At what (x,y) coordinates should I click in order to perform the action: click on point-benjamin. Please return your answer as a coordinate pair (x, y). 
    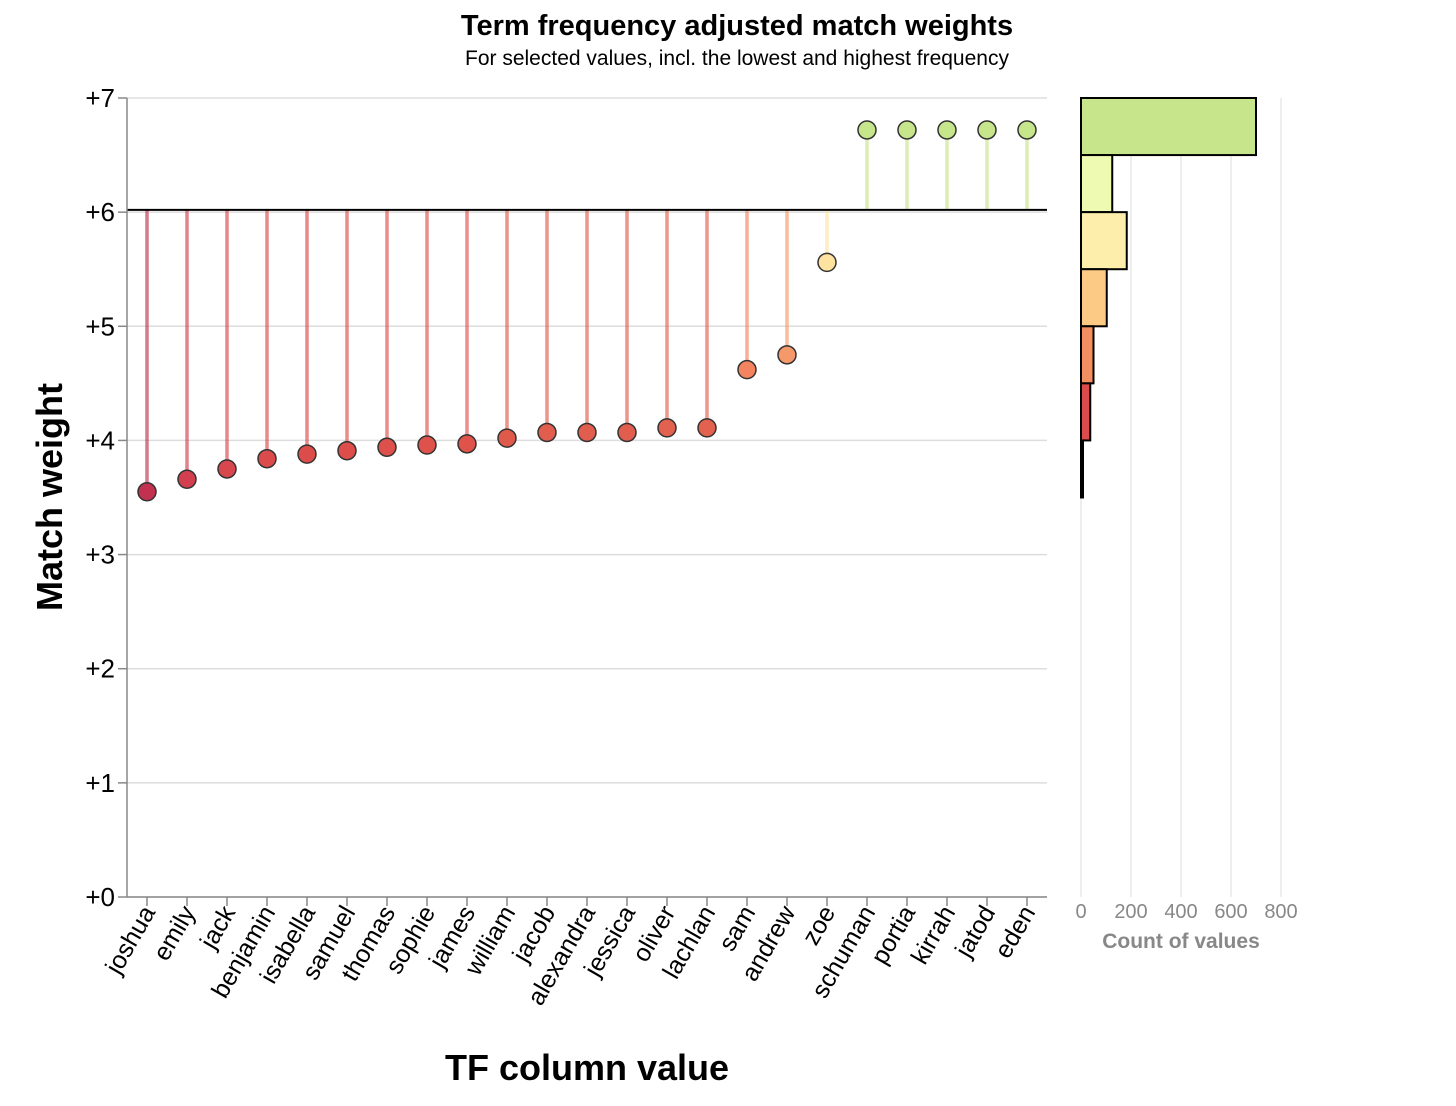
    Looking at the image, I should click on (267, 458).